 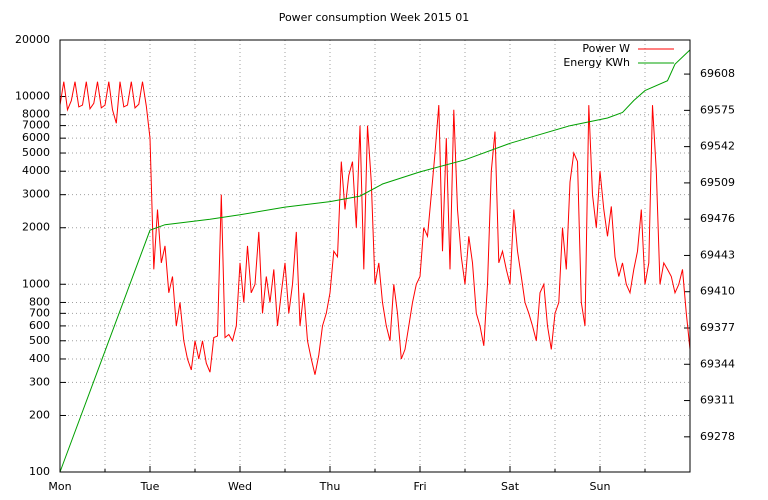 What do you see at coordinates (717, 327) in the screenshot?
I see `y2-tick-label: 69377` at bounding box center [717, 327].